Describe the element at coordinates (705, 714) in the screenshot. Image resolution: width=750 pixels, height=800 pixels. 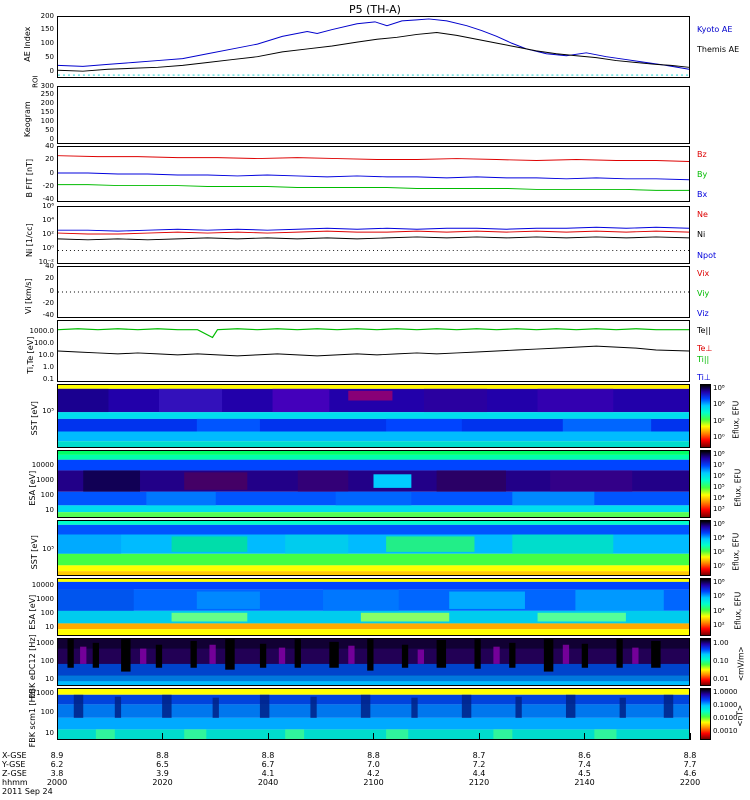
I see `colorbar-fbk-scm1` at that location.